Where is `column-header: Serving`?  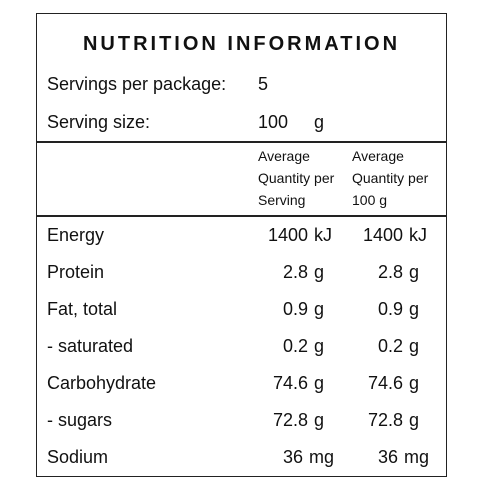
column-header: Serving is located at coordinates (282, 200).